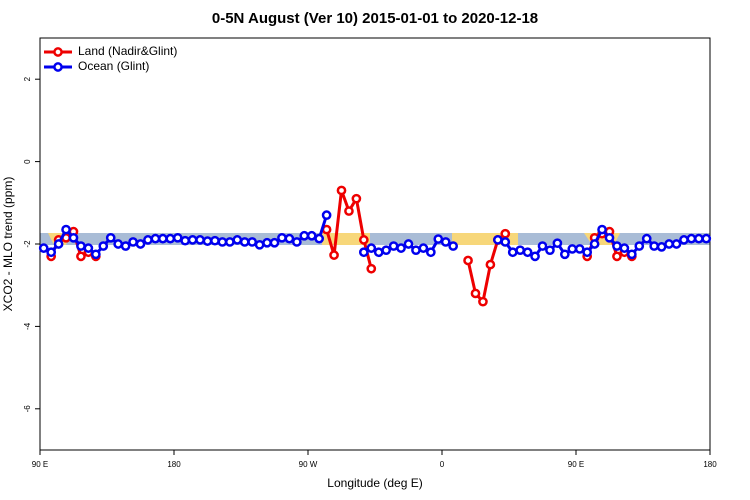 The height and width of the screenshot is (500, 750). I want to click on x-tick-label: 90 W, so click(308, 464).